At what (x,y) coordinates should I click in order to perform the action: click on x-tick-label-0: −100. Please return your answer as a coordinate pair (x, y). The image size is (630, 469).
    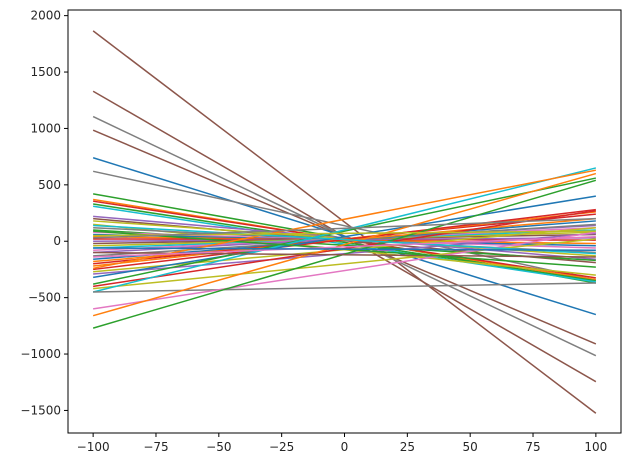
    Looking at the image, I should click on (93, 447).